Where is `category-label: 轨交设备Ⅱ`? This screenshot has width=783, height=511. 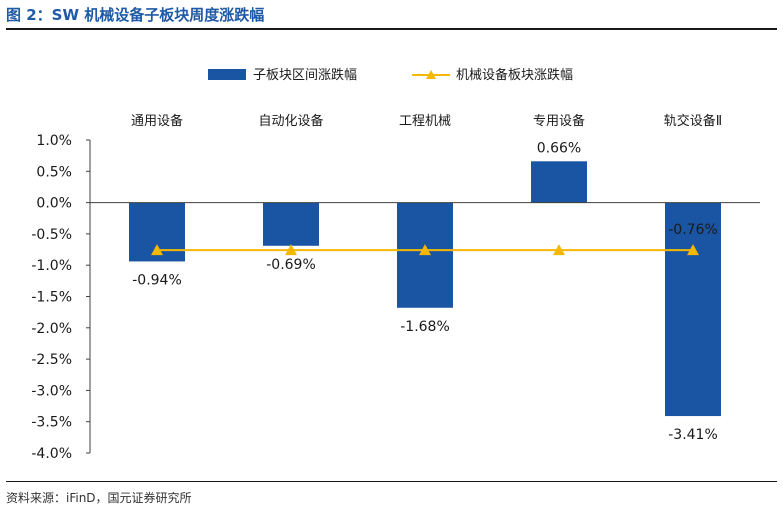
category-label: 轨交设备Ⅱ is located at coordinates (693, 121).